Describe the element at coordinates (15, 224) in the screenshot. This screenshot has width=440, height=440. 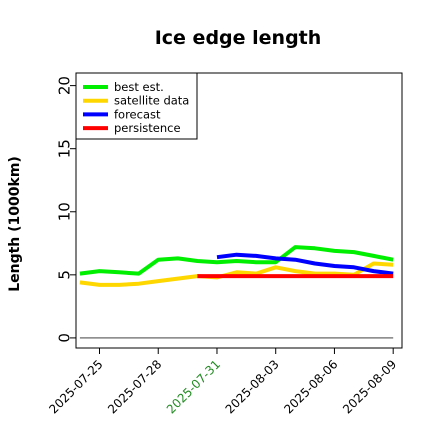
I see `y-axis-label: Length (1000km)` at that location.